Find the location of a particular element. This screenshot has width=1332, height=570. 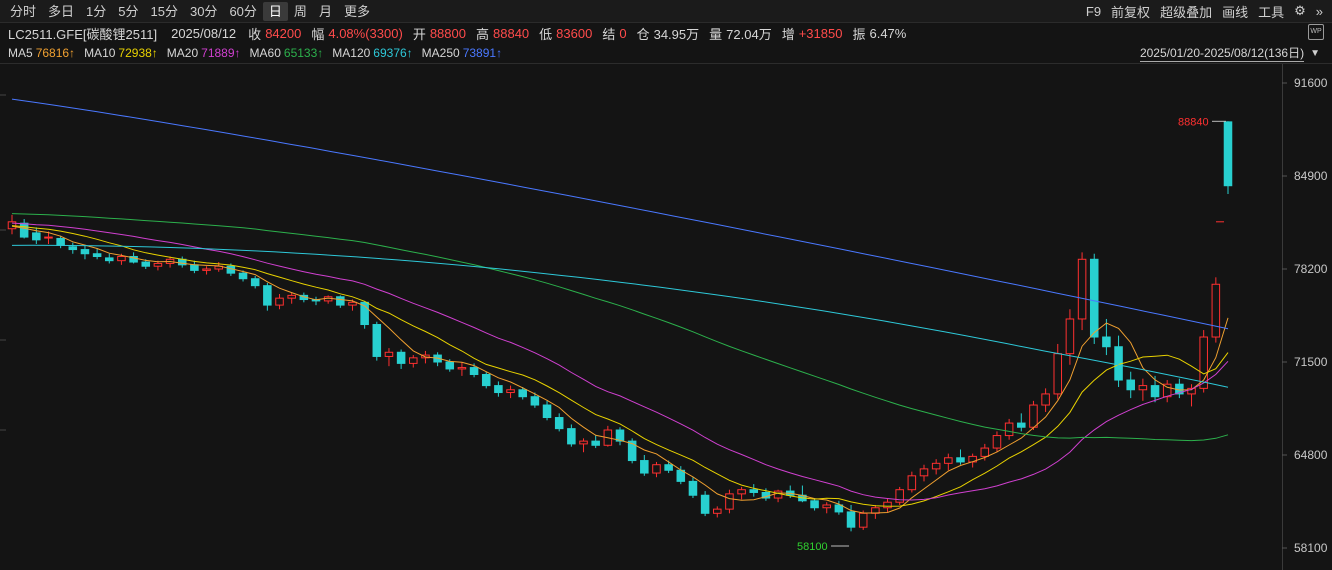

overlay-button: 超级叠加 is located at coordinates (1186, 12).